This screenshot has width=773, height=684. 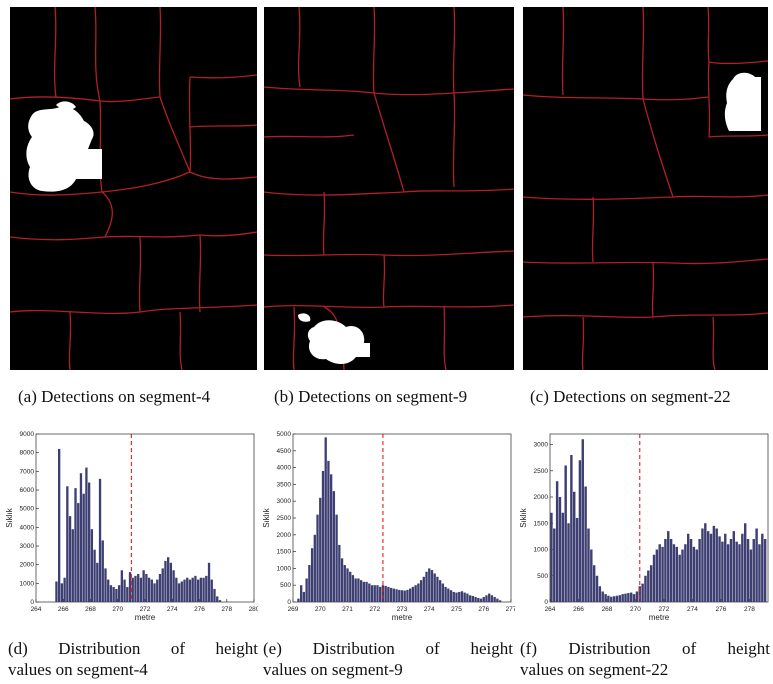 I want to click on x-tick-label: 276, so click(x=721, y=609).